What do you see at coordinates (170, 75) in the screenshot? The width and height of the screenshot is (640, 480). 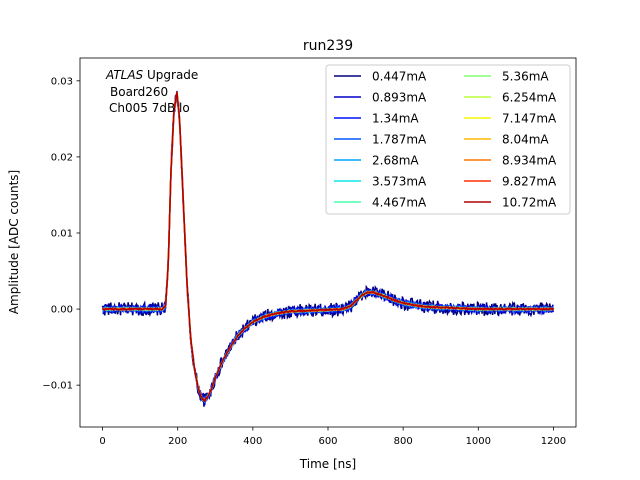 I see `annotation-upgrade: Upgrade` at bounding box center [170, 75].